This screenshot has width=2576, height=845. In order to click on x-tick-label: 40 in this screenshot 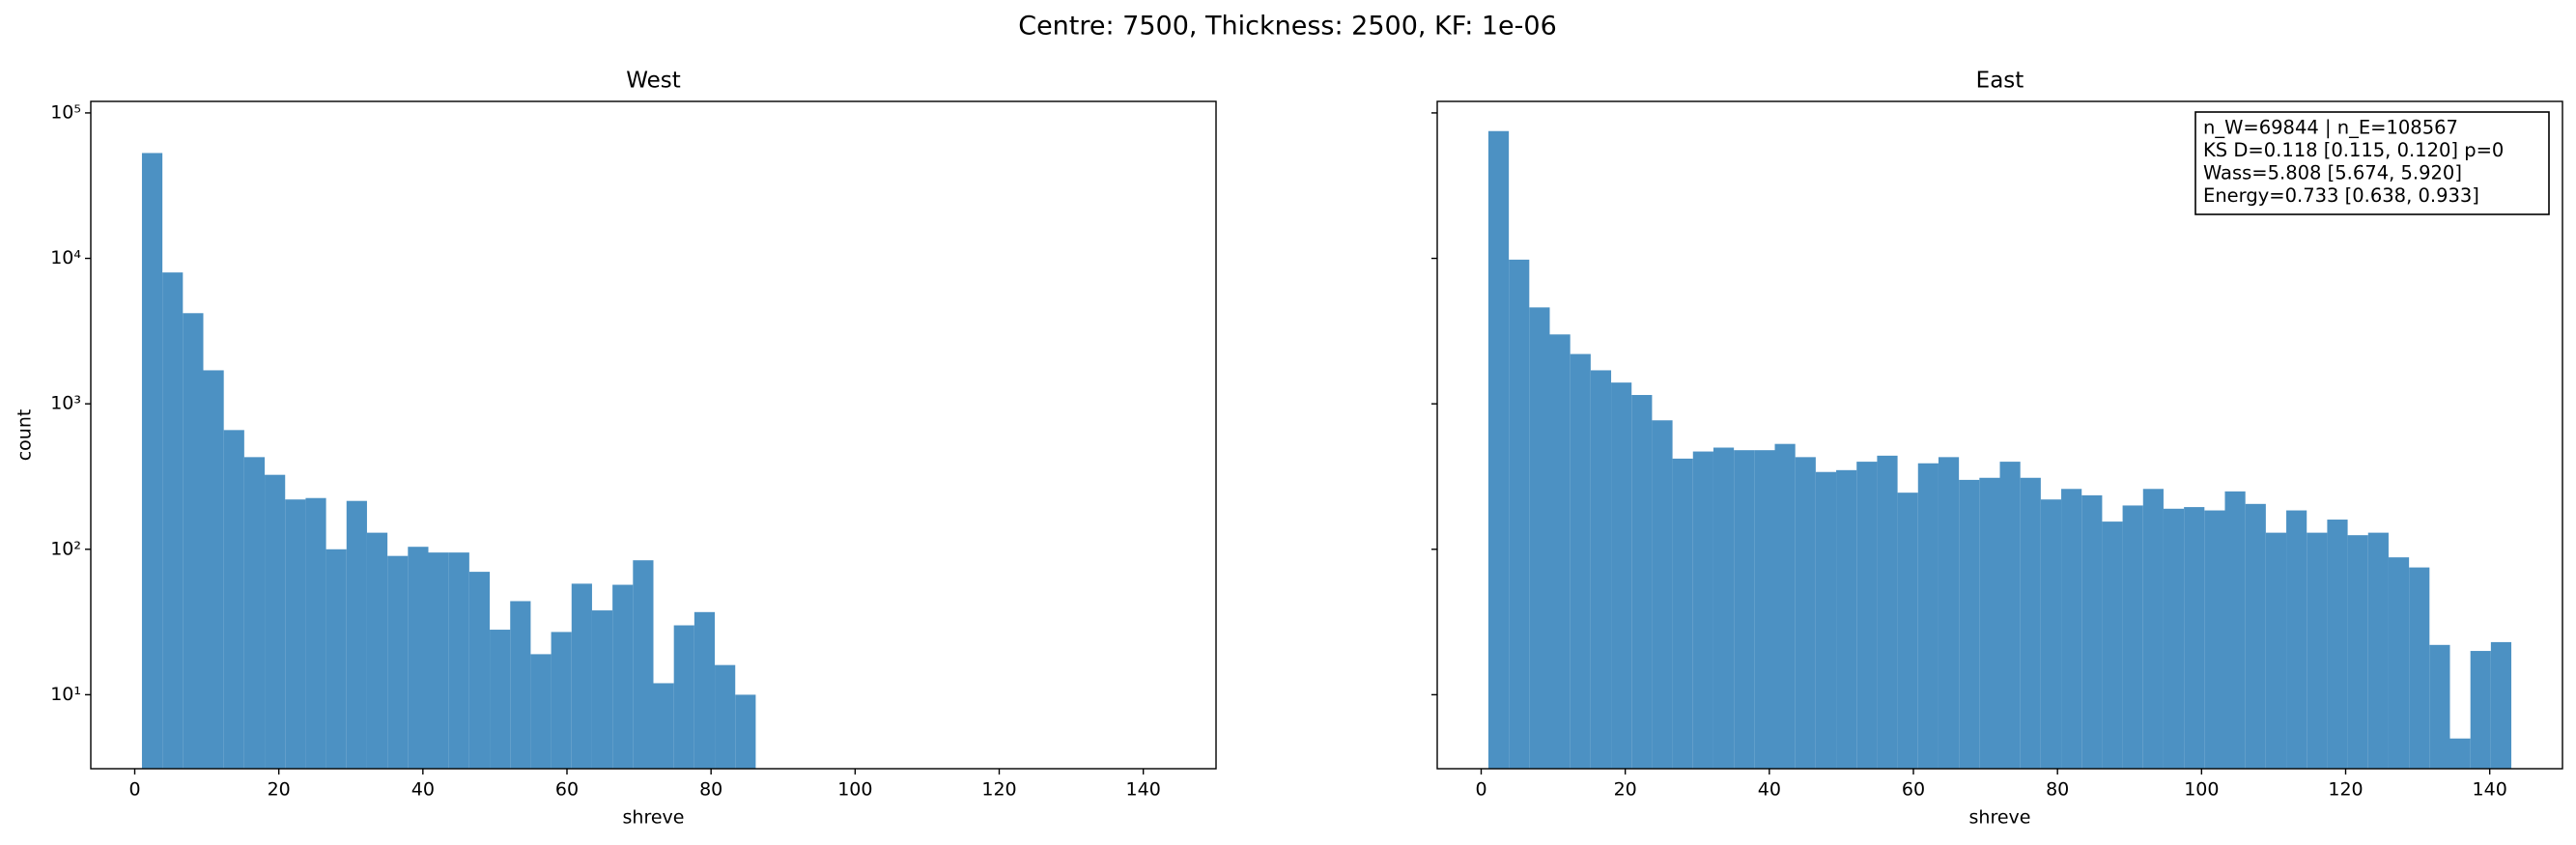, I will do `click(423, 790)`.